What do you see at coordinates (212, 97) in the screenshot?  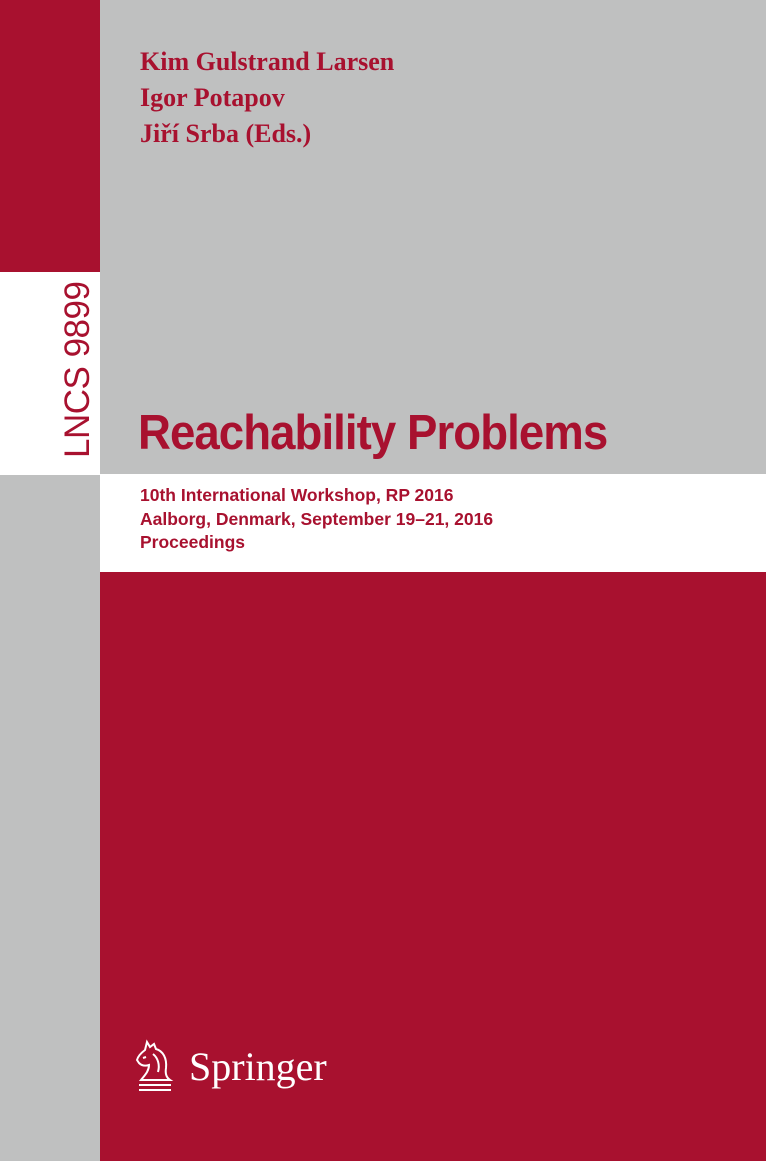 I see `editor-name: Igor Potapov` at bounding box center [212, 97].